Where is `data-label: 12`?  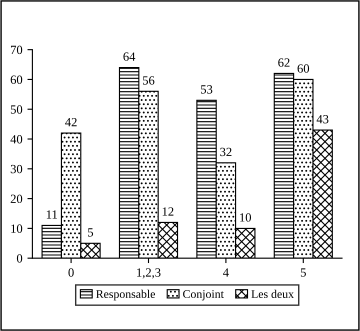
data-label: 12 is located at coordinates (168, 211).